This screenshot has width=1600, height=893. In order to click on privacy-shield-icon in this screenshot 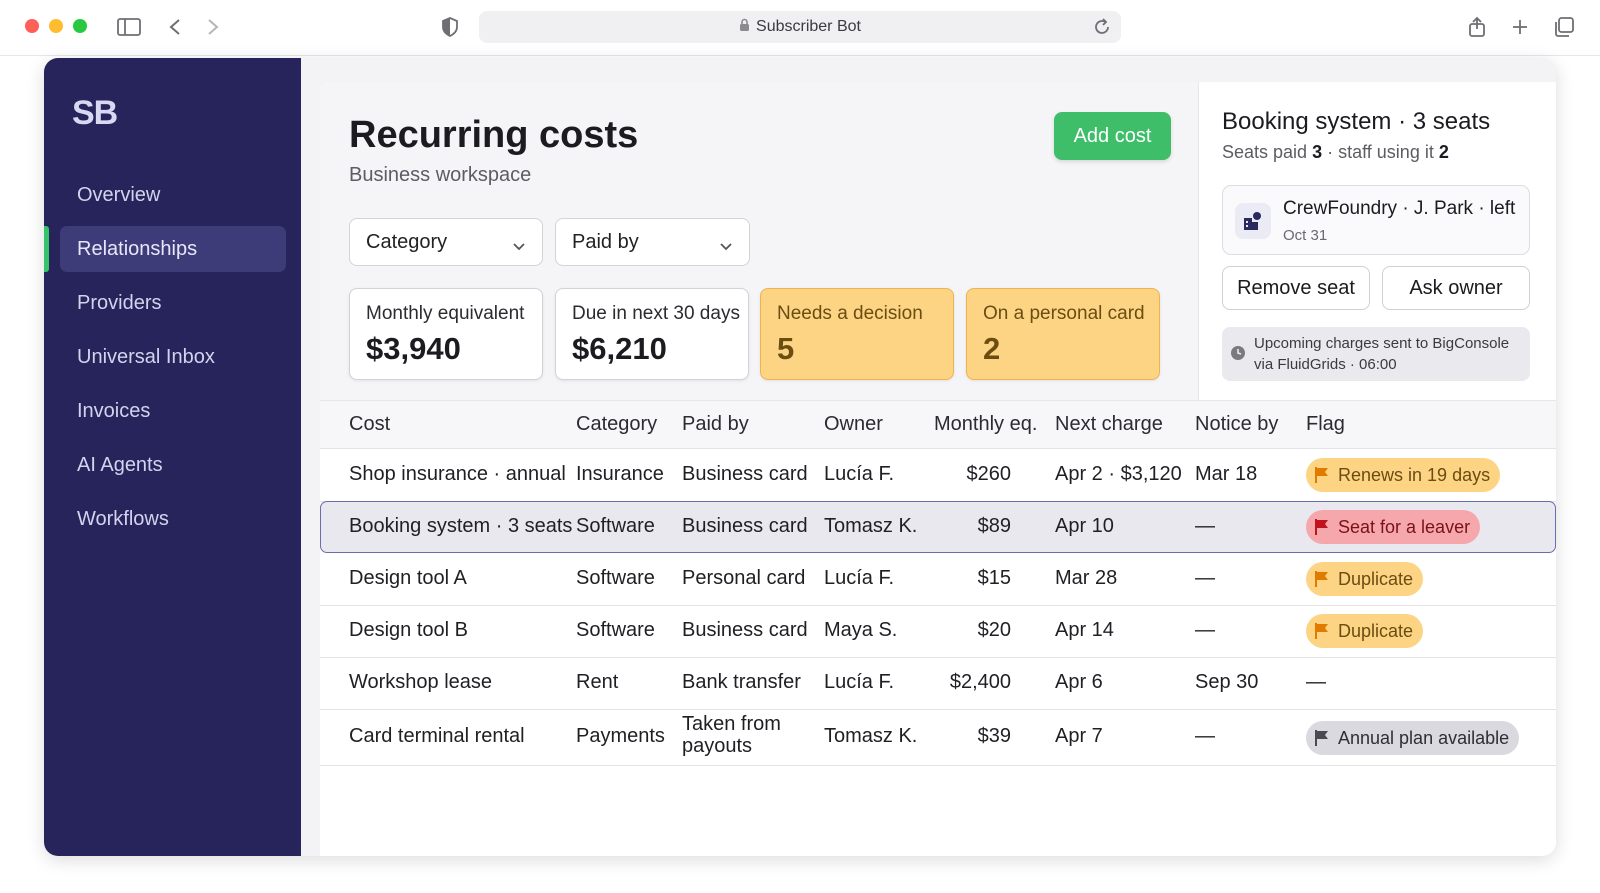, I will do `click(450, 27)`.